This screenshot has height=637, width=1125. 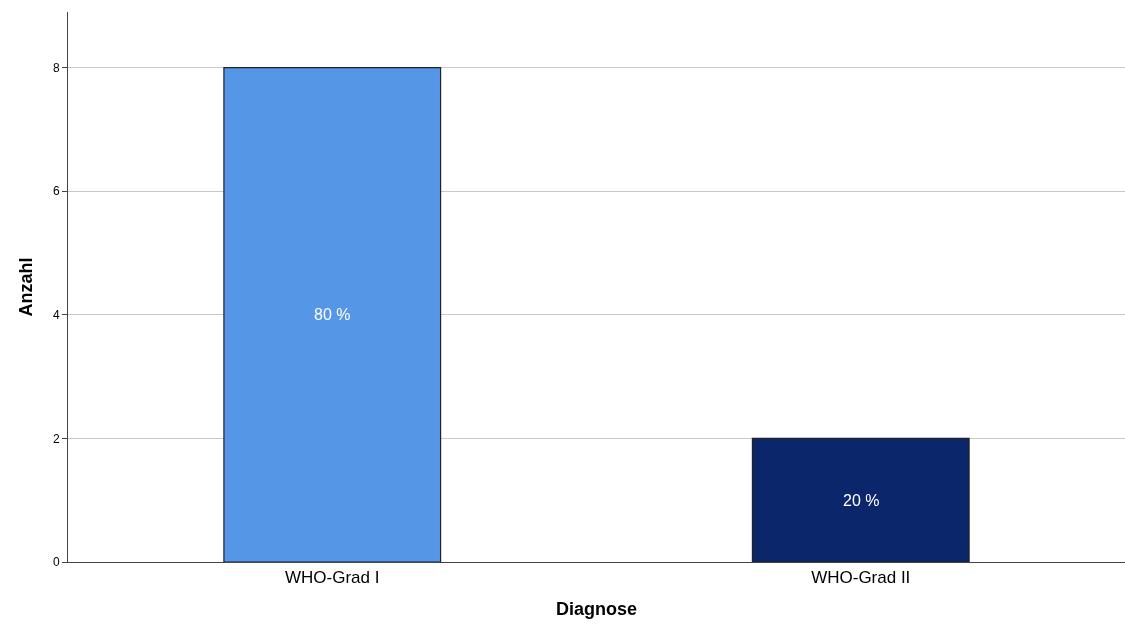 I want to click on x-tick-label: WHO-Grad I, so click(x=332, y=578).